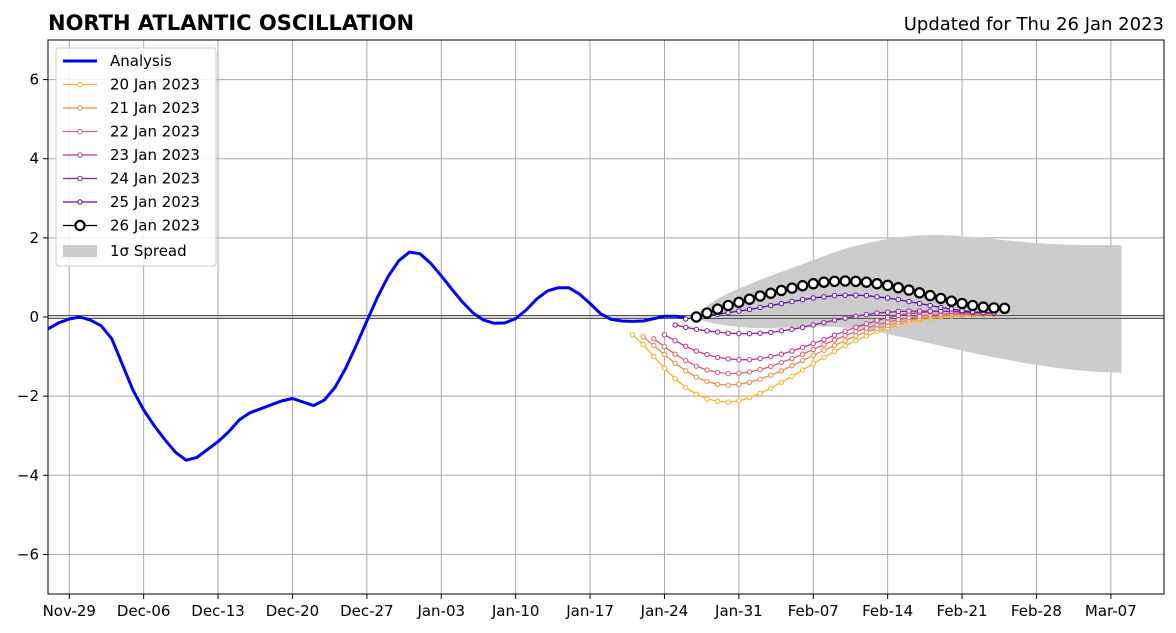 The image size is (1176, 633). Describe the element at coordinates (69, 611) in the screenshot. I see `x-tick-label: Nov-29` at that location.